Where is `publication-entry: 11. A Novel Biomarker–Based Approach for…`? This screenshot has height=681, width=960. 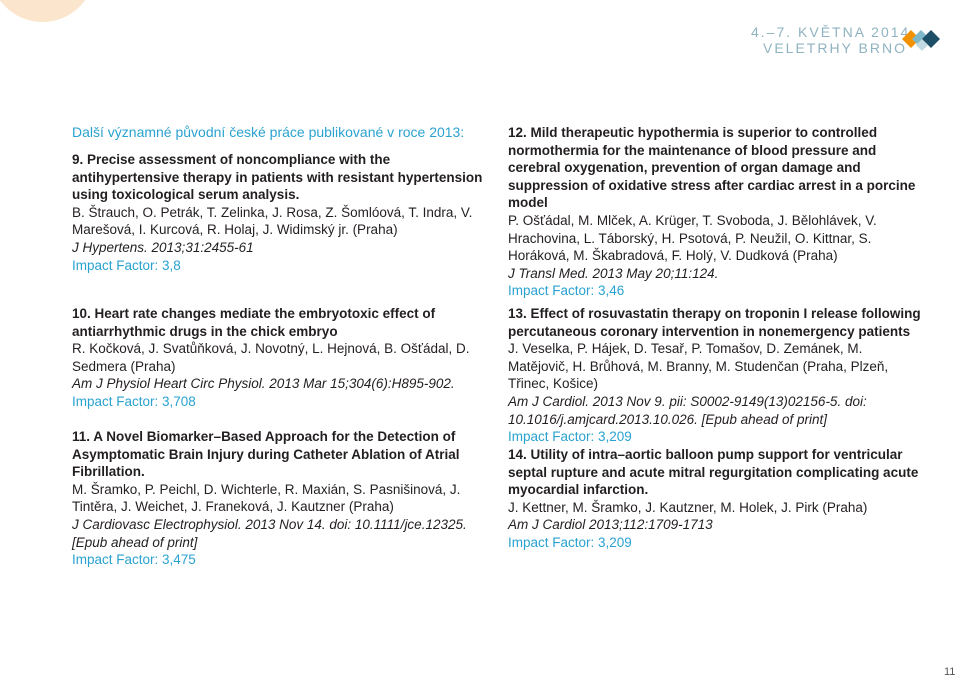 publication-entry: 11. A Novel Biomarker–Based Approach for… is located at coordinates (280, 498).